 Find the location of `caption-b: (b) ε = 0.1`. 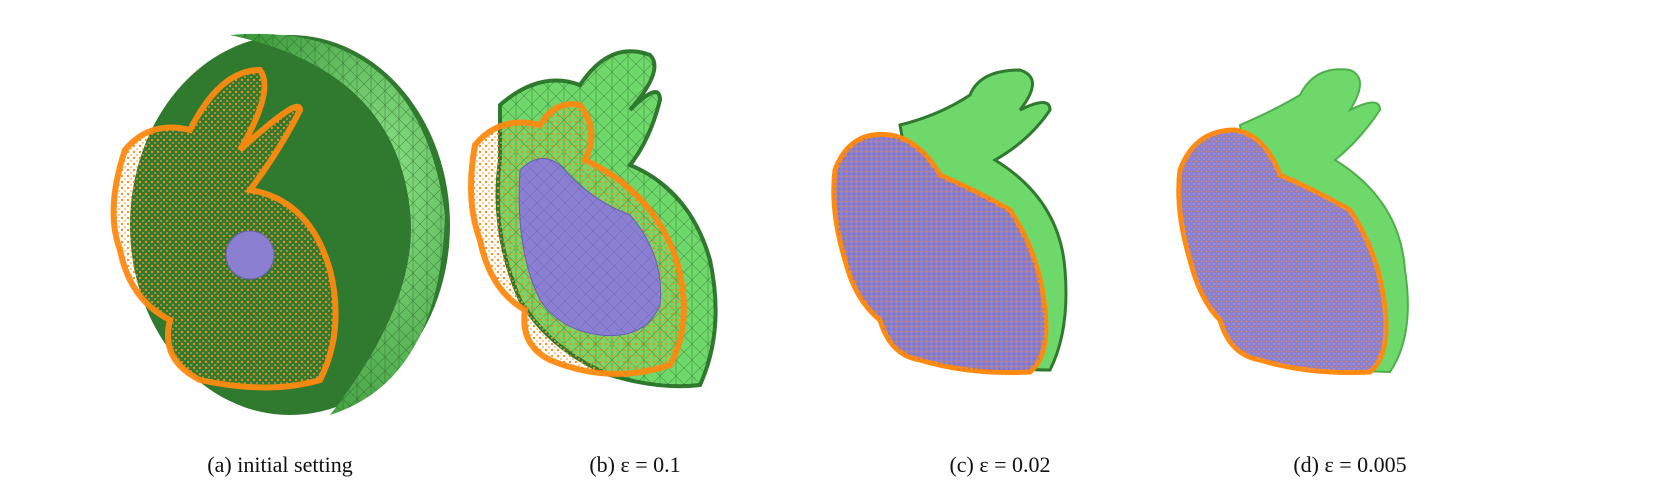

caption-b: (b) ε = 0.1 is located at coordinates (635, 464).